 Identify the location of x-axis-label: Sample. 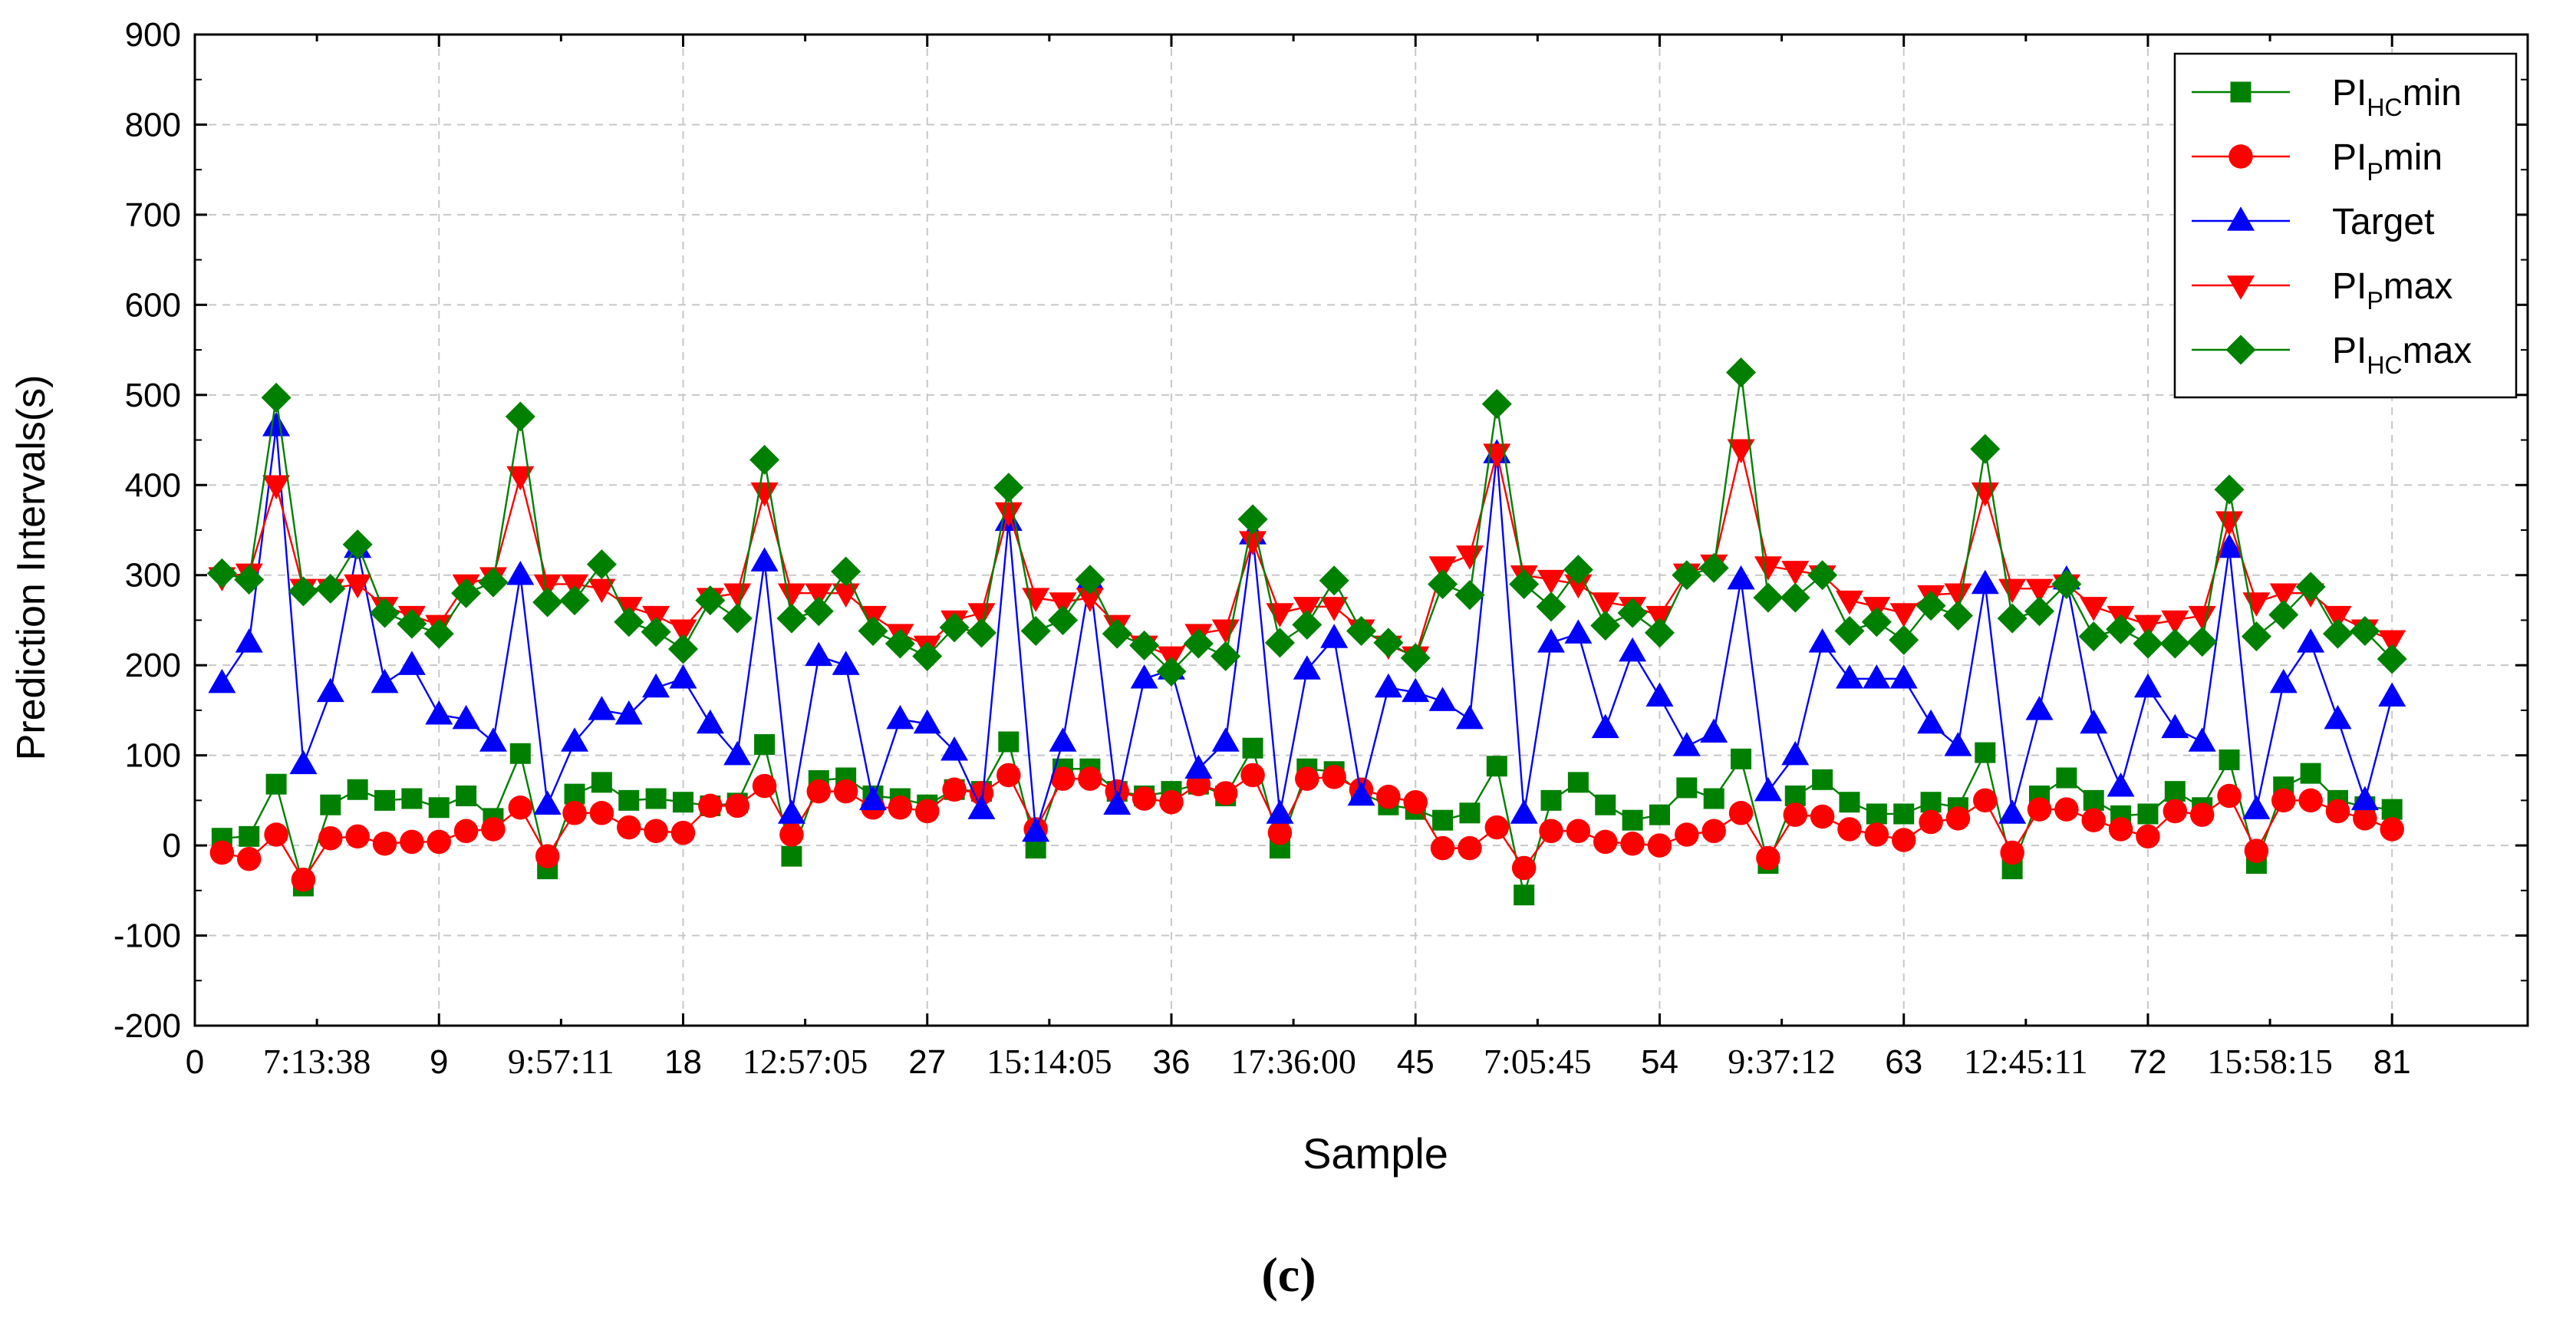
(1375, 1153).